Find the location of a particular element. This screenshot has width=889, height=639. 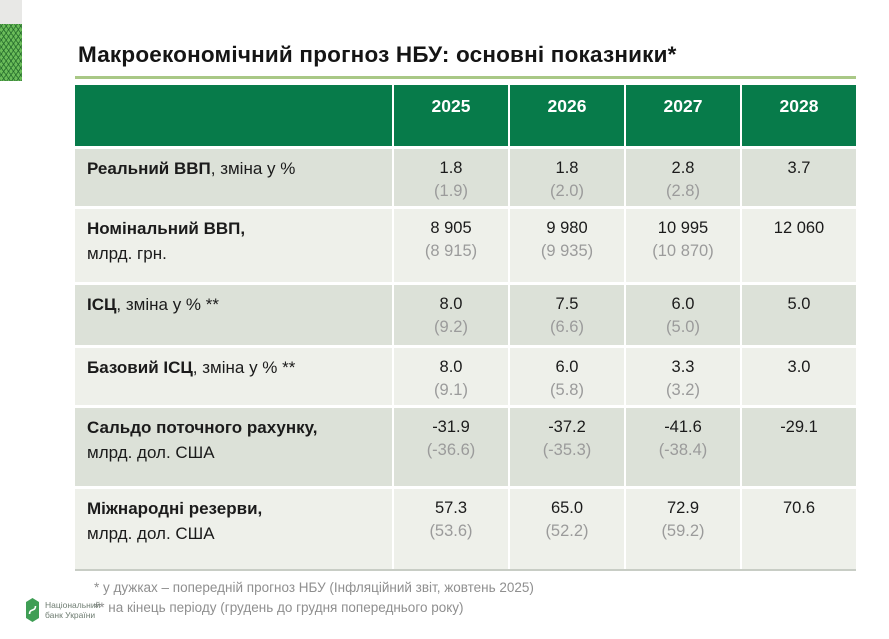

row-label-bold: Міжнародні резерви, is located at coordinates (175, 508).